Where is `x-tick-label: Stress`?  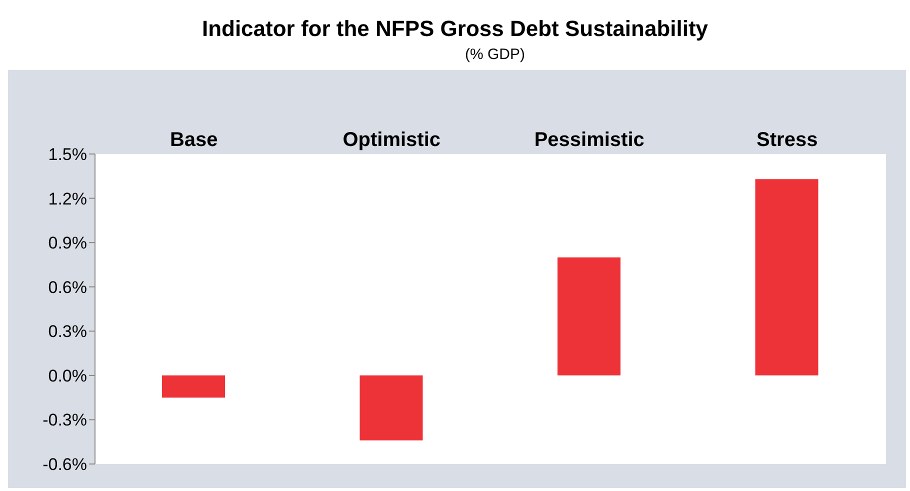 x-tick-label: Stress is located at coordinates (787, 140).